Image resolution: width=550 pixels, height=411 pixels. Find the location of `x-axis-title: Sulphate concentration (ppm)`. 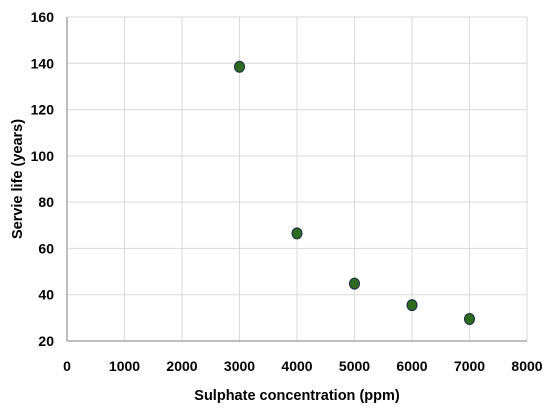

x-axis-title: Sulphate concentration (ppm) is located at coordinates (297, 396).